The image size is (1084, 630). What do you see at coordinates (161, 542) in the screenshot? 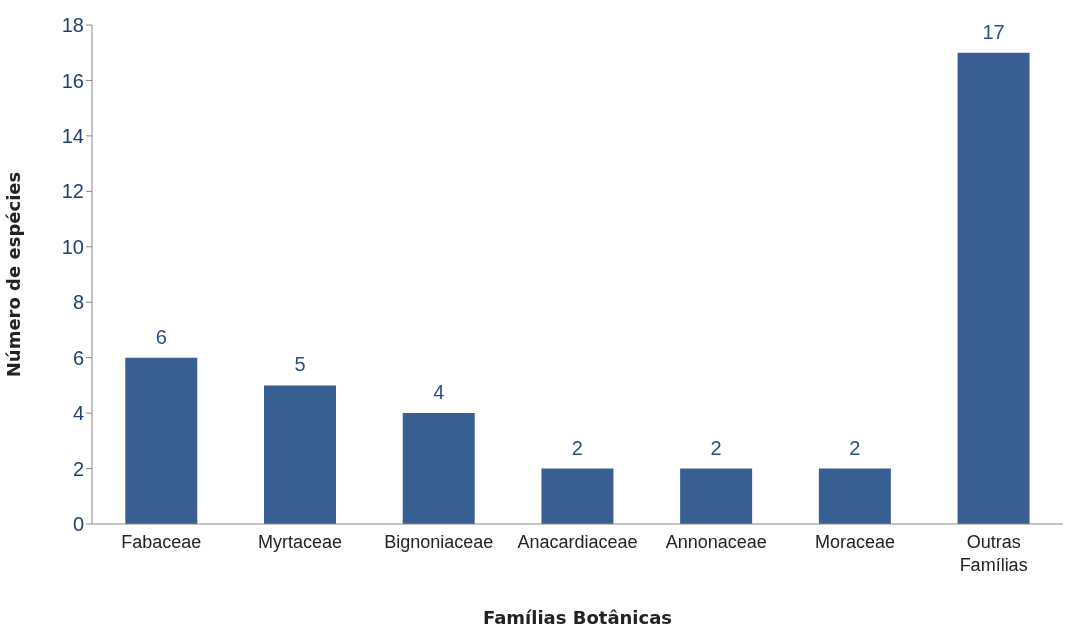
I see `x-tick-label: Fabaceae` at bounding box center [161, 542].